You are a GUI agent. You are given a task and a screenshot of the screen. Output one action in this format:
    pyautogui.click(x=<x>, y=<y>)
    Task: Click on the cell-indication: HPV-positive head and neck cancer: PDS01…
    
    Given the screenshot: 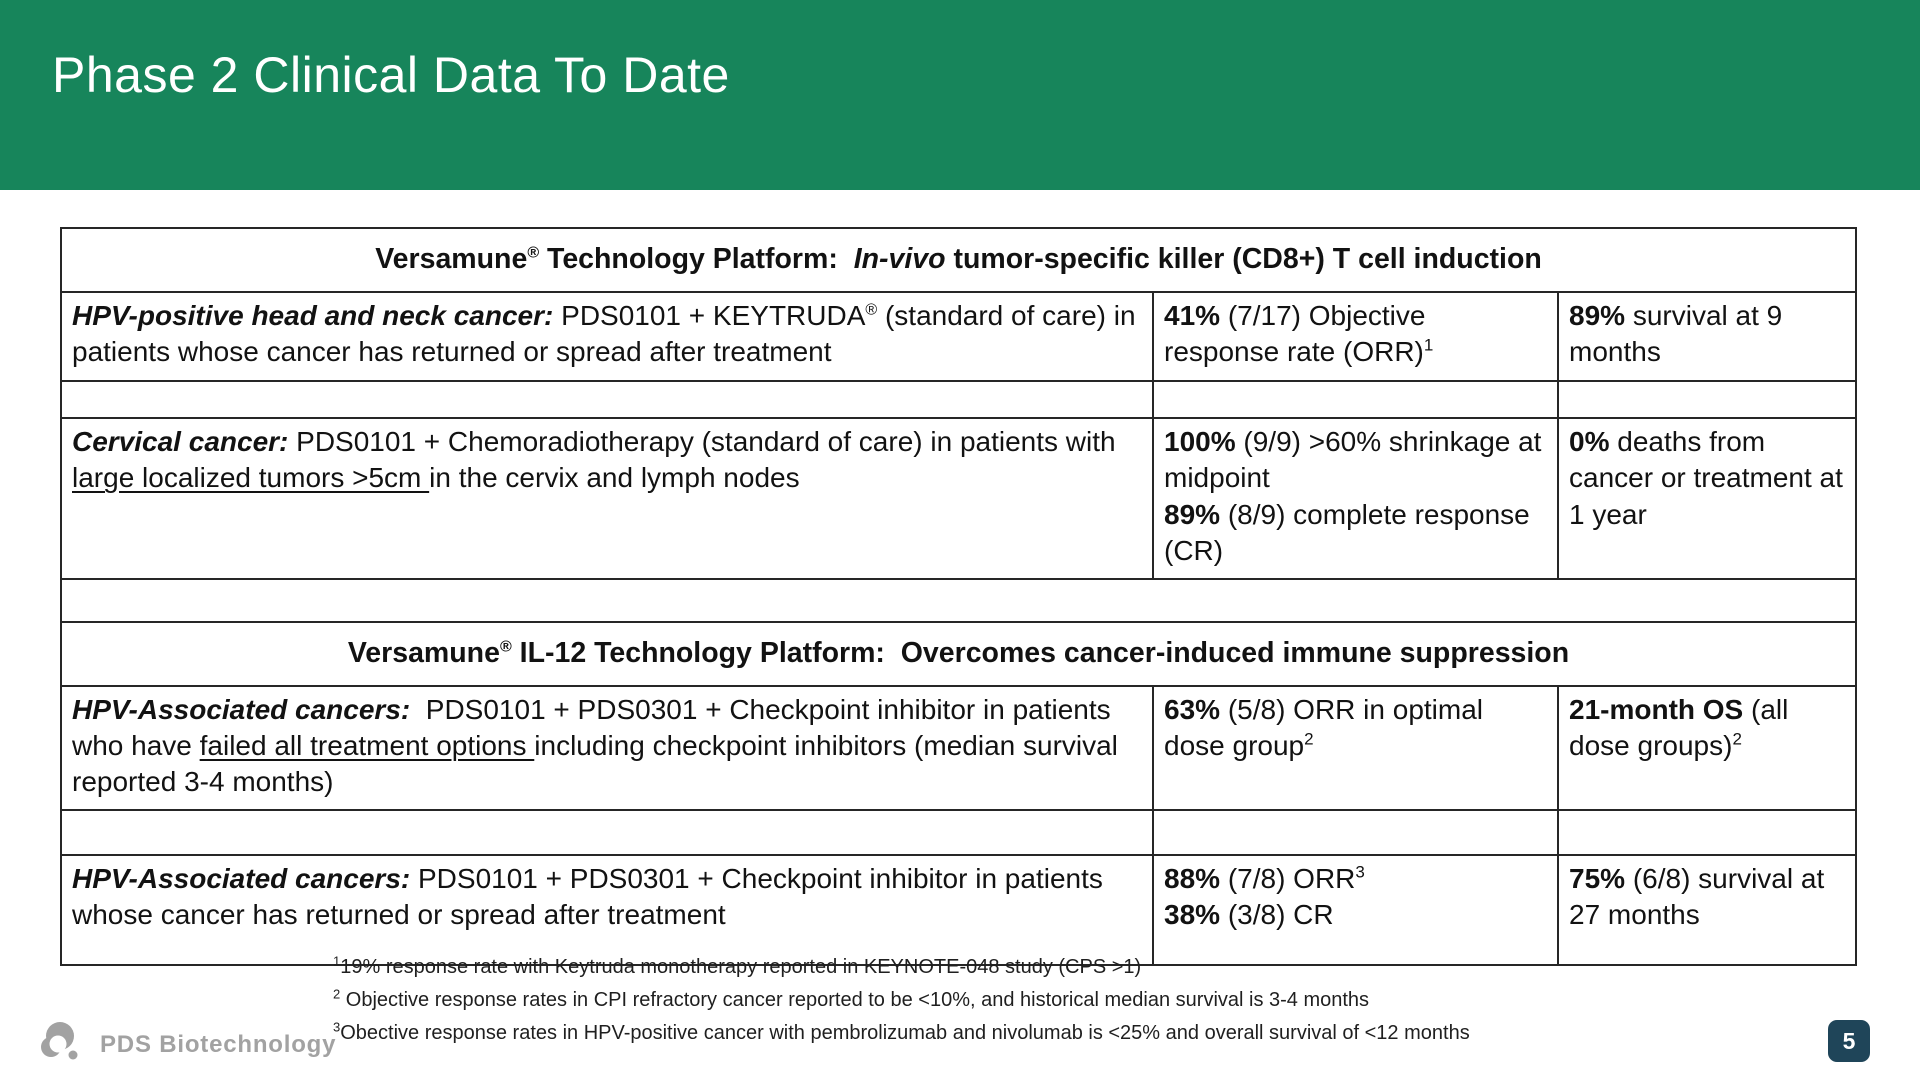 What is the action you would take?
    pyautogui.click(x=607, y=336)
    